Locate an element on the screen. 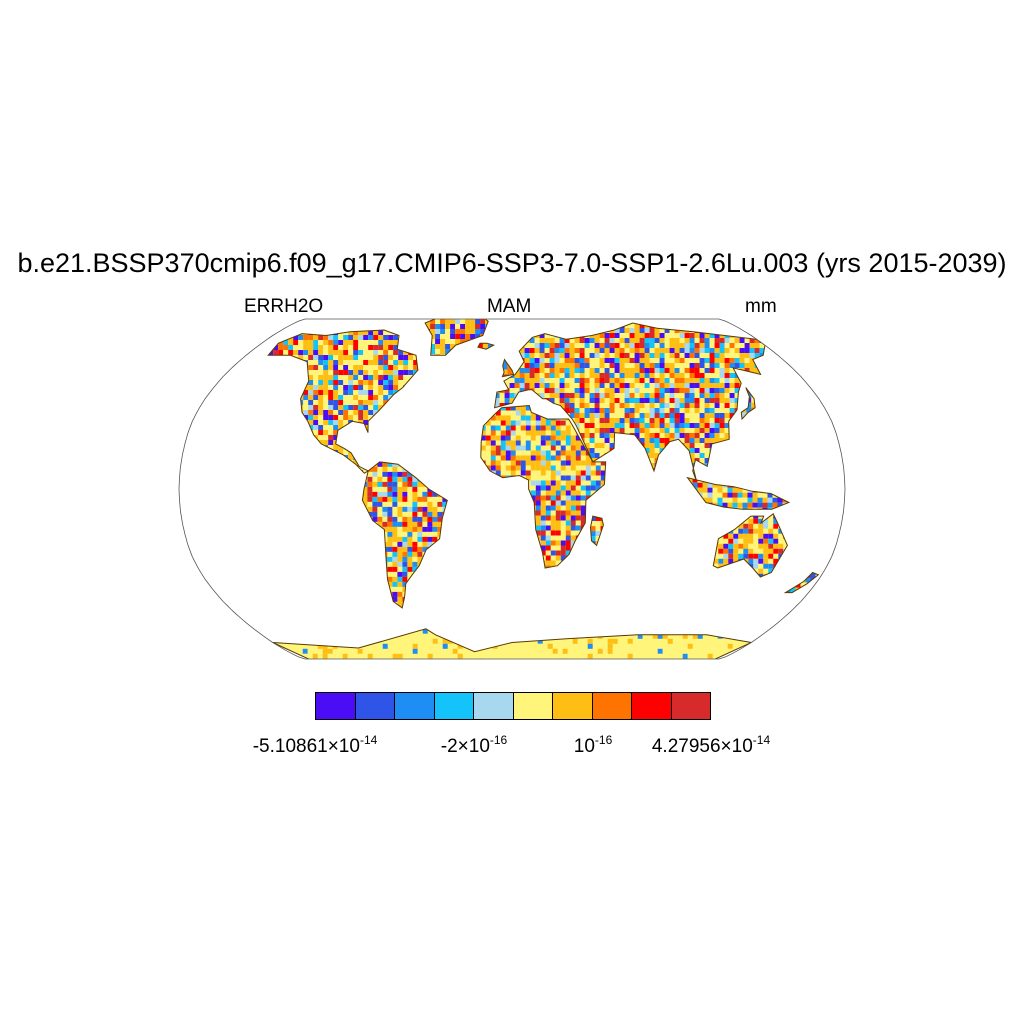  season-label: MAM is located at coordinates (509, 306).